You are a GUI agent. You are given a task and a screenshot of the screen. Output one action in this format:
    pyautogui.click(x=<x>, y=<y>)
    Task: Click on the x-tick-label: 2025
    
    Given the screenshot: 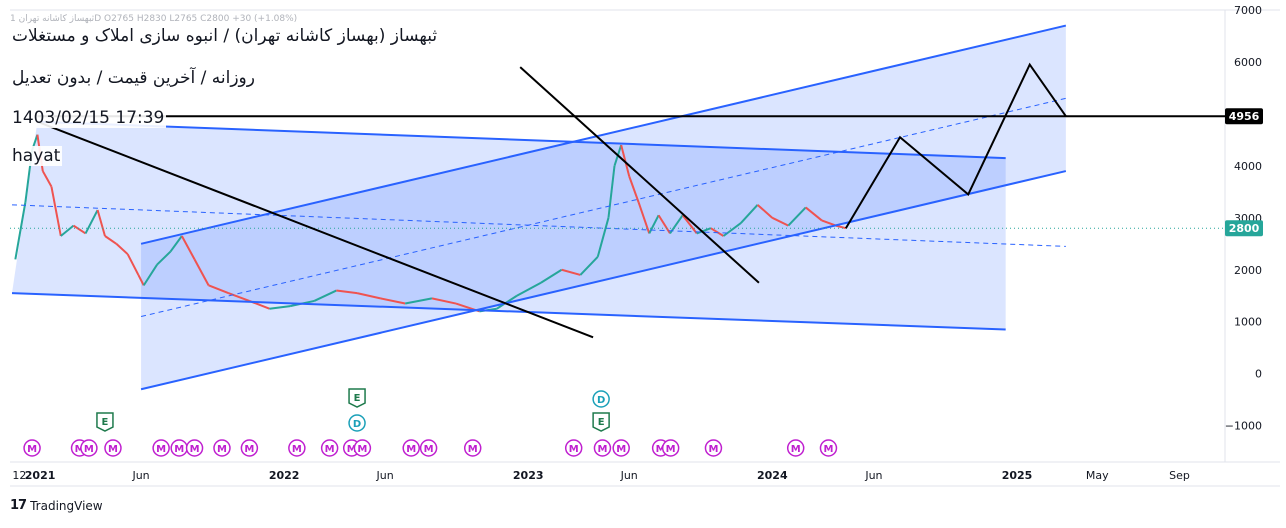 What is the action you would take?
    pyautogui.click(x=1017, y=475)
    